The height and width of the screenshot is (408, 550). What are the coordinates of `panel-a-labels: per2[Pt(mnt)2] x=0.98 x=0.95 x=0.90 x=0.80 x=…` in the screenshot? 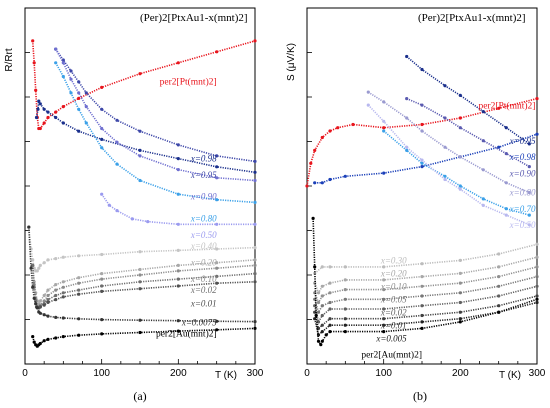 It's located at (186, 208).